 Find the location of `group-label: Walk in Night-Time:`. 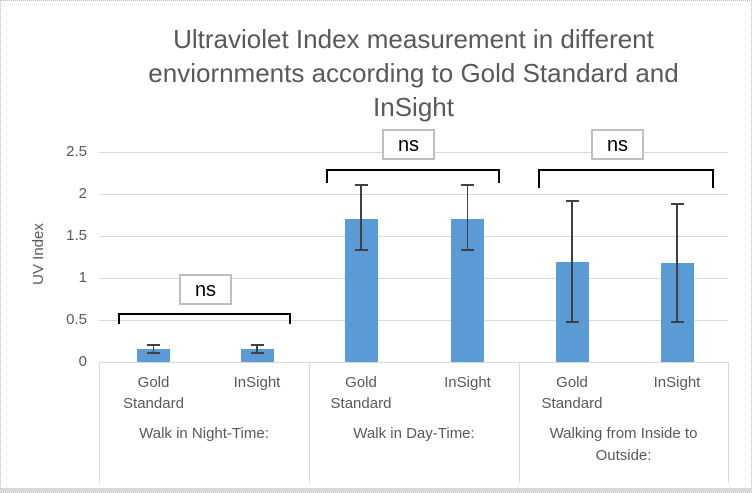

group-label: Walk in Night-Time: is located at coordinates (204, 433).